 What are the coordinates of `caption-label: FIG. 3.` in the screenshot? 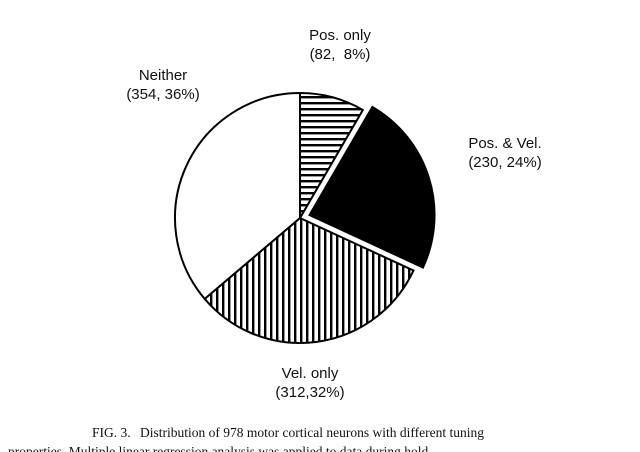 It's located at (111, 432).